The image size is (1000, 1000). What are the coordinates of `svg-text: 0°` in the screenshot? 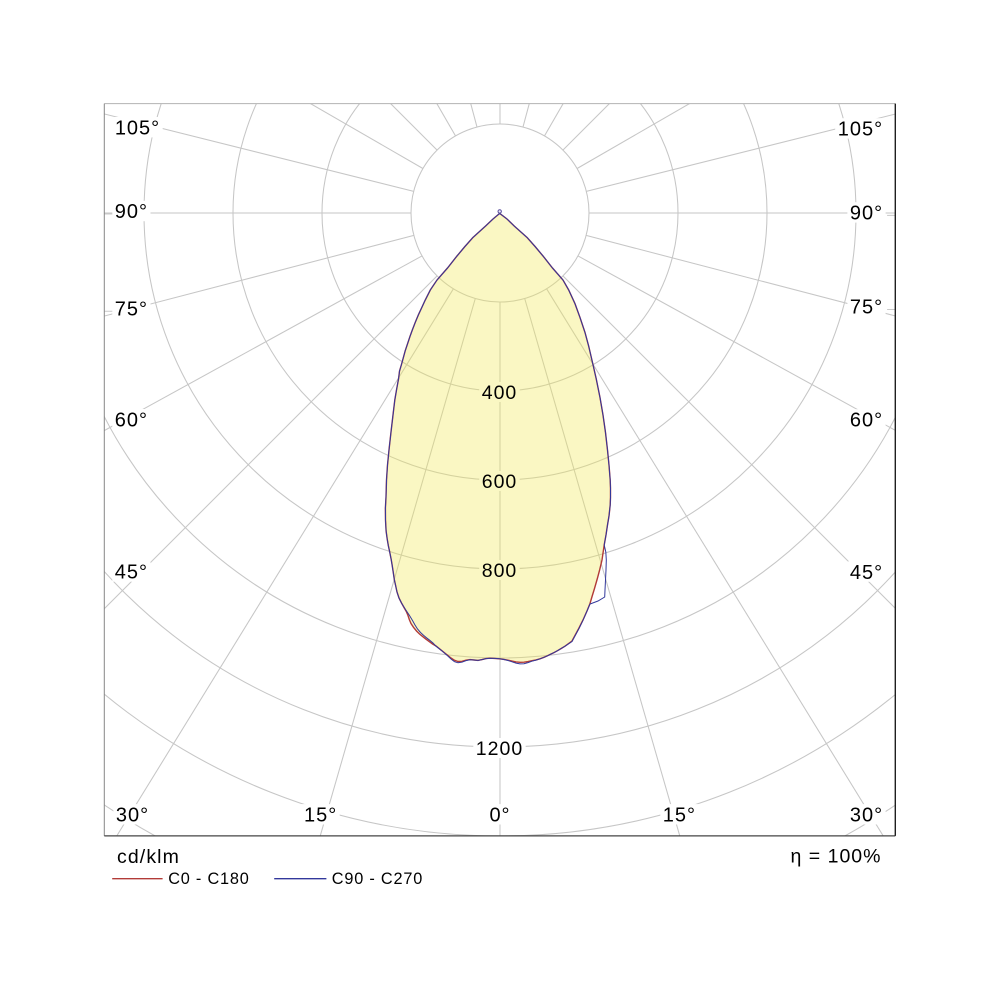 It's located at (499, 816).